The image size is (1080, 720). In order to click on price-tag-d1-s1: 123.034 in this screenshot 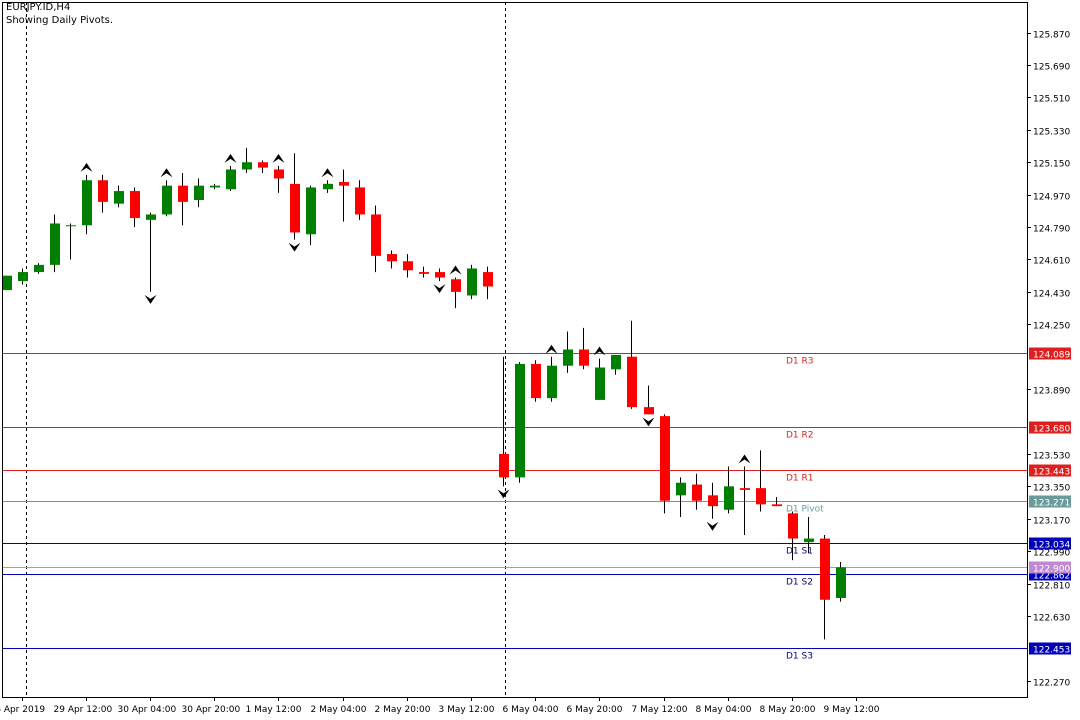, I will do `click(1051, 546)`.